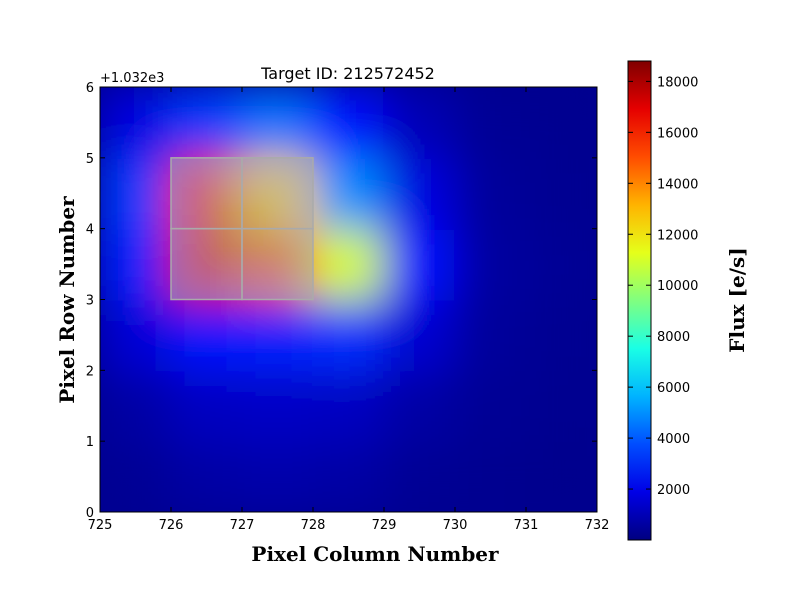 Image resolution: width=800 pixels, height=600 pixels. Describe the element at coordinates (90, 442) in the screenshot. I see `y-tick-label: 1` at that location.